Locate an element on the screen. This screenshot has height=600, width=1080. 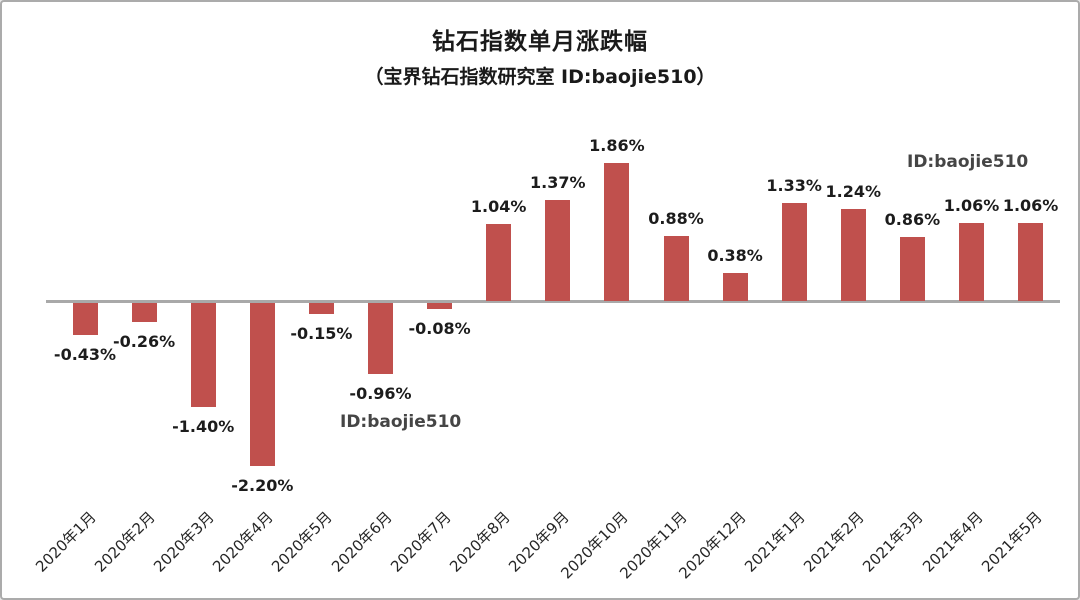
chart-title: 钻石指数单月涨跌幅 is located at coordinates (540, 42).